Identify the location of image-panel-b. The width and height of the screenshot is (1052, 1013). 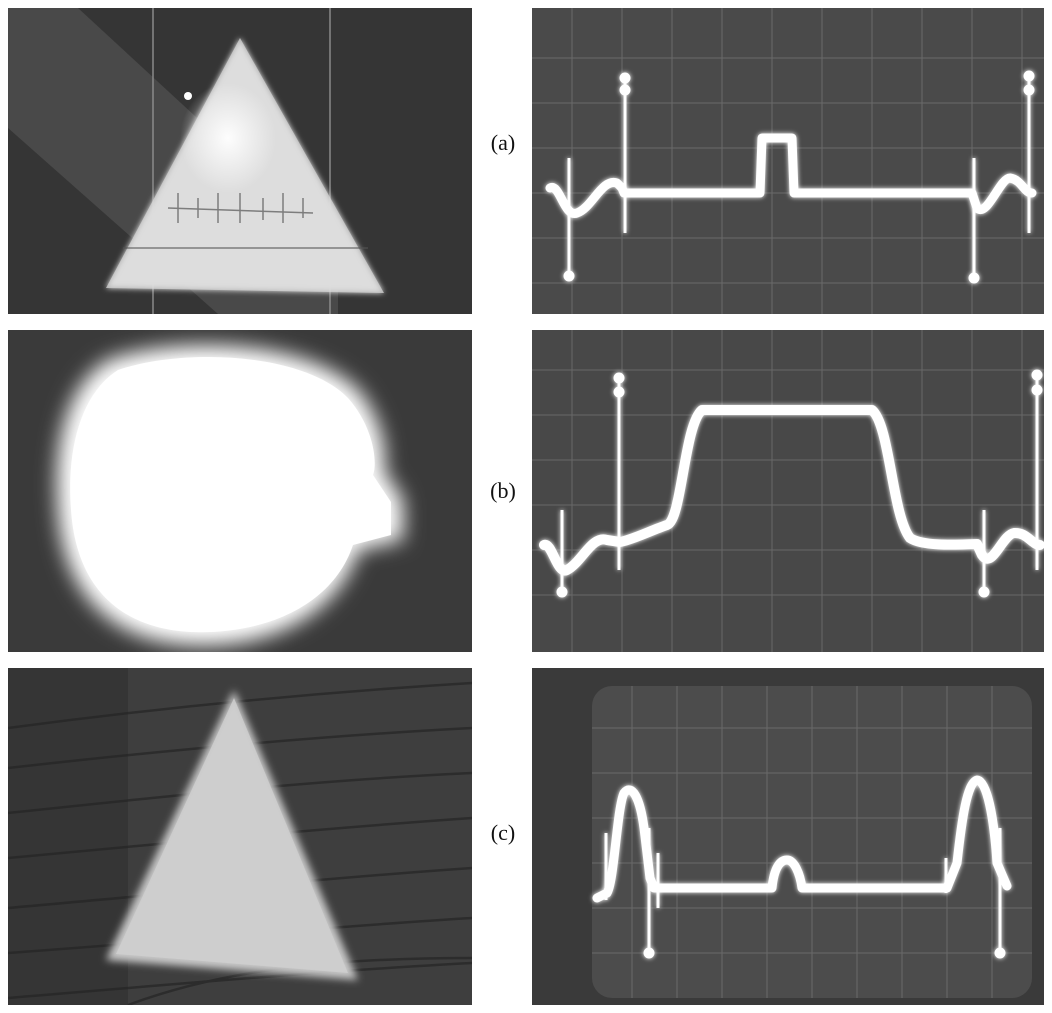
(240, 491).